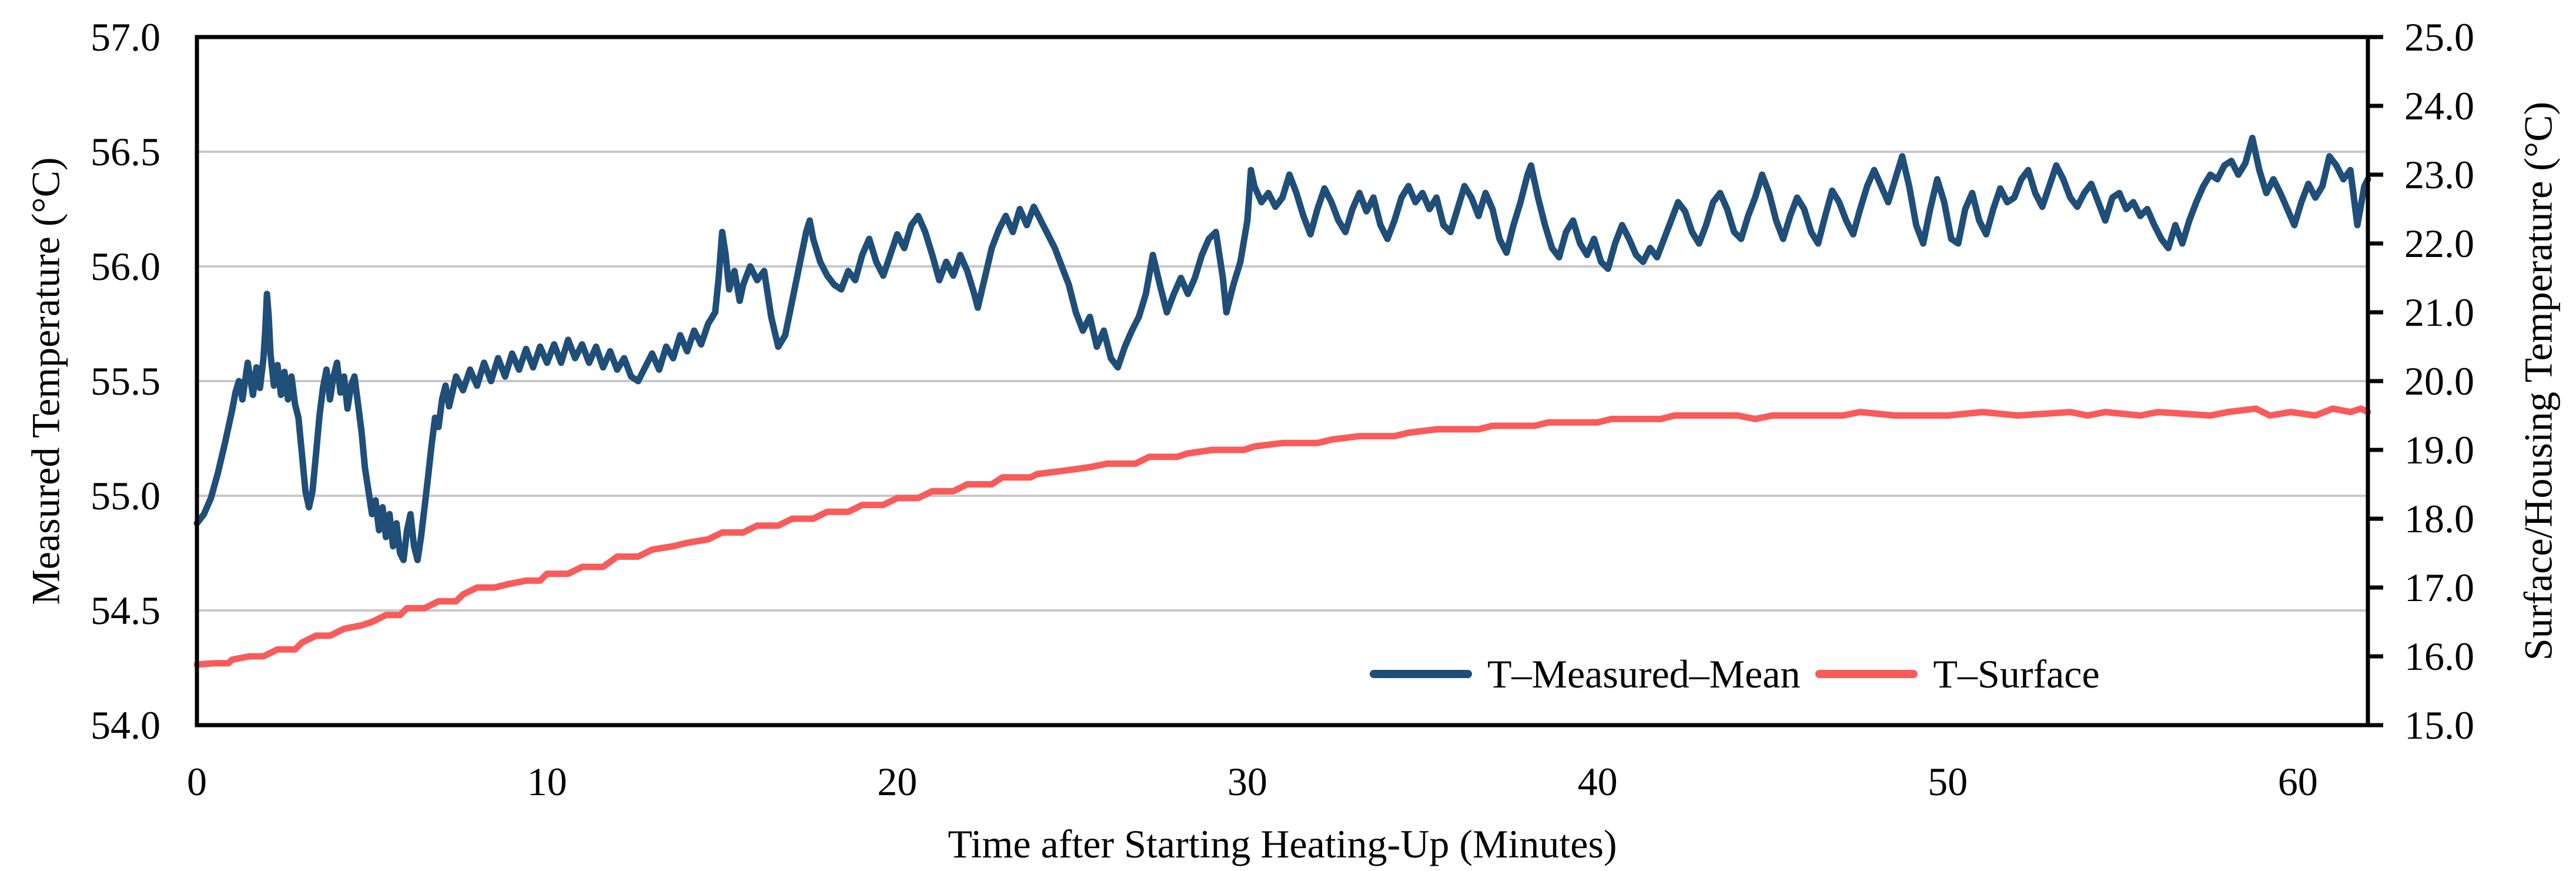 Image resolution: width=2576 pixels, height=871 pixels. What do you see at coordinates (2439, 518) in the screenshot?
I see `y-right-tick-label: 18.0` at bounding box center [2439, 518].